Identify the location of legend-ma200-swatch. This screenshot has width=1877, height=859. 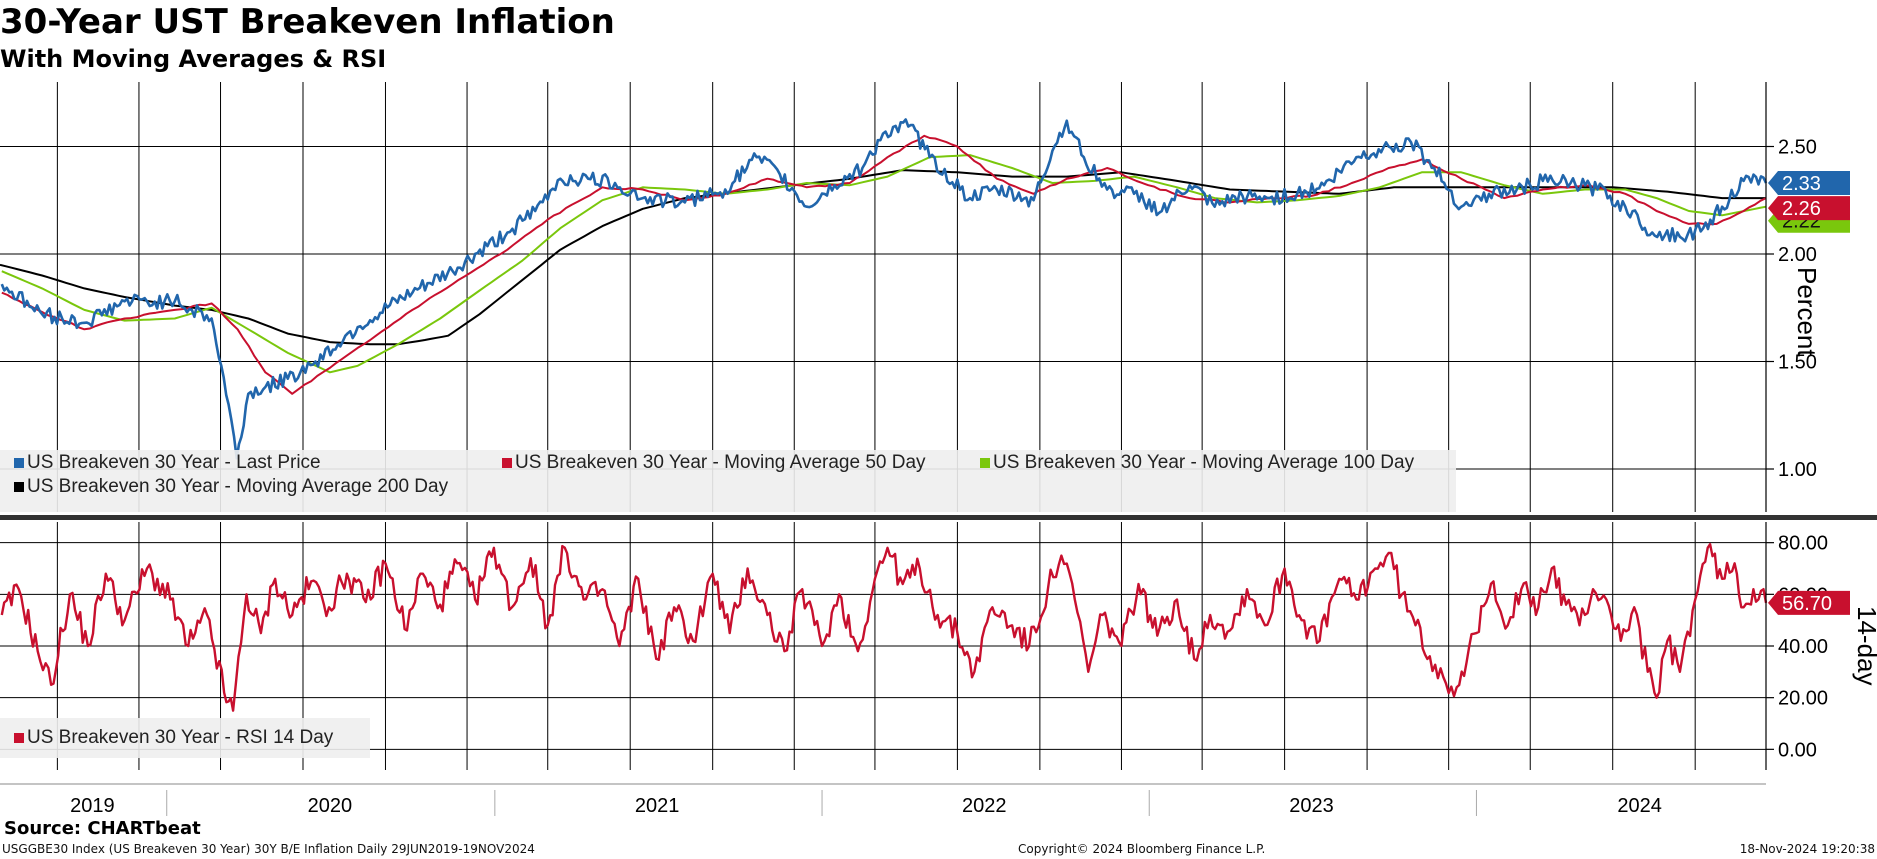
(19, 487).